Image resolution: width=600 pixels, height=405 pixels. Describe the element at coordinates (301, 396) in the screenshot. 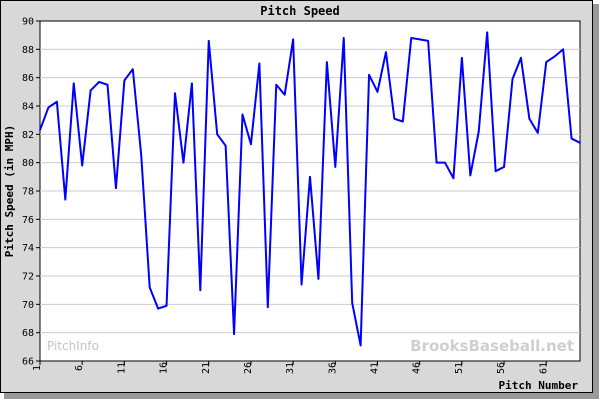

I see `frame-shadow-bottom` at that location.